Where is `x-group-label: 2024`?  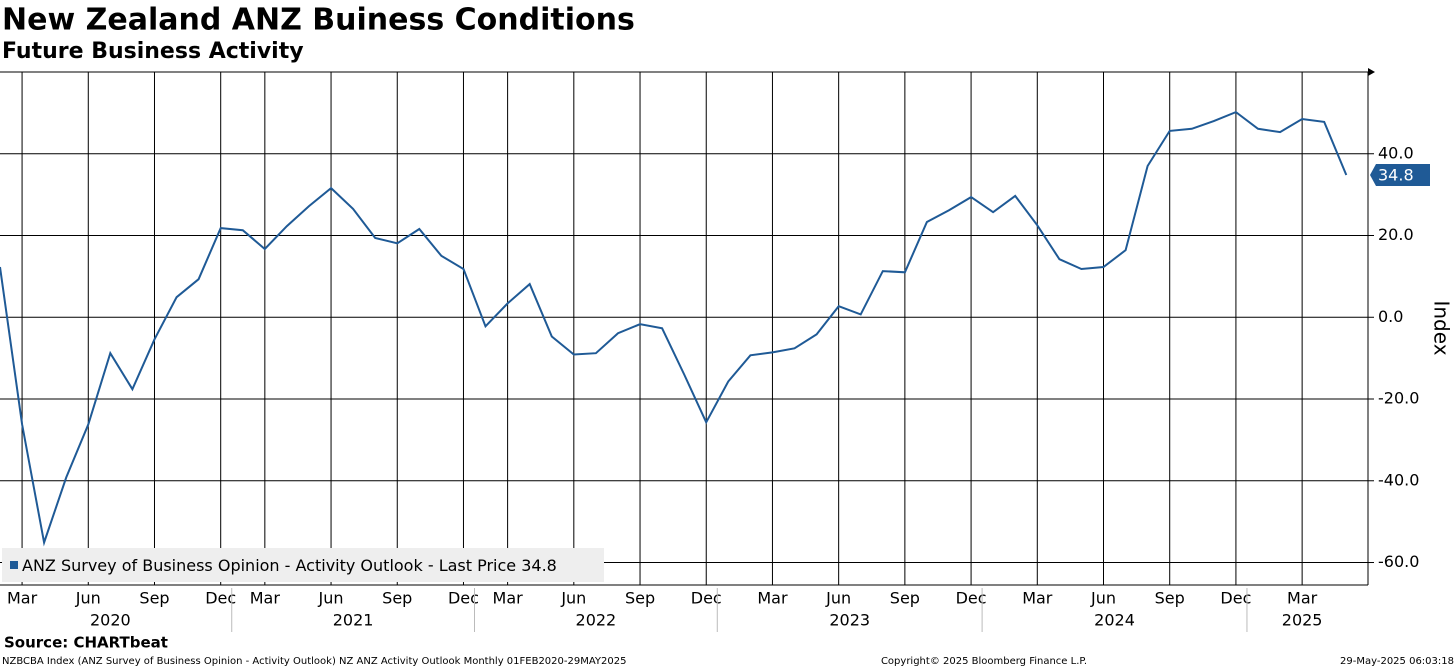 x-group-label: 2024 is located at coordinates (1114, 620).